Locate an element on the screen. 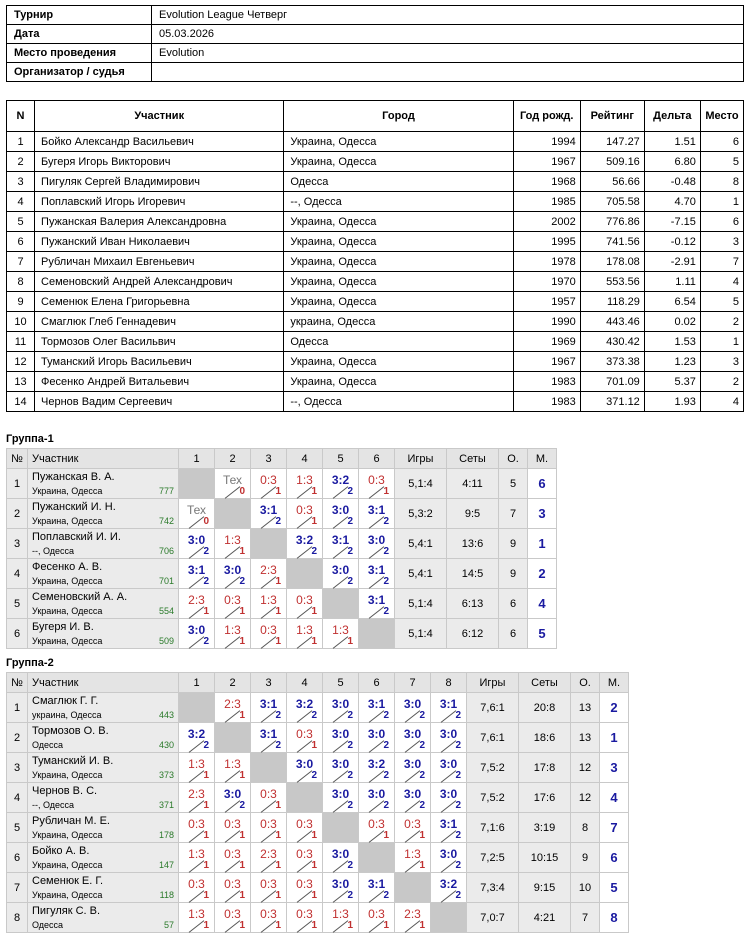  player-cell: Чернов В. С. --, Одесса 371 is located at coordinates (103, 797).